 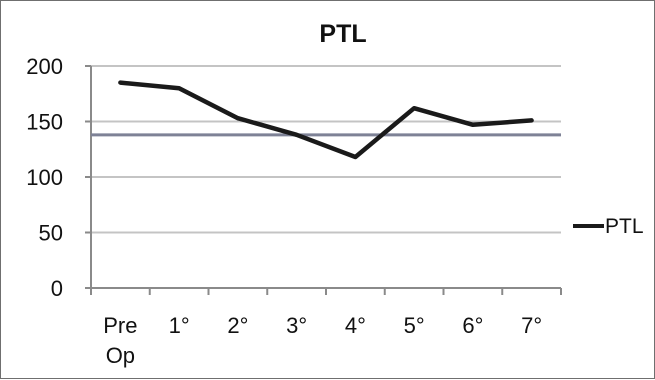 What do you see at coordinates (44, 122) in the screenshot?
I see `y-tick-label: 150` at bounding box center [44, 122].